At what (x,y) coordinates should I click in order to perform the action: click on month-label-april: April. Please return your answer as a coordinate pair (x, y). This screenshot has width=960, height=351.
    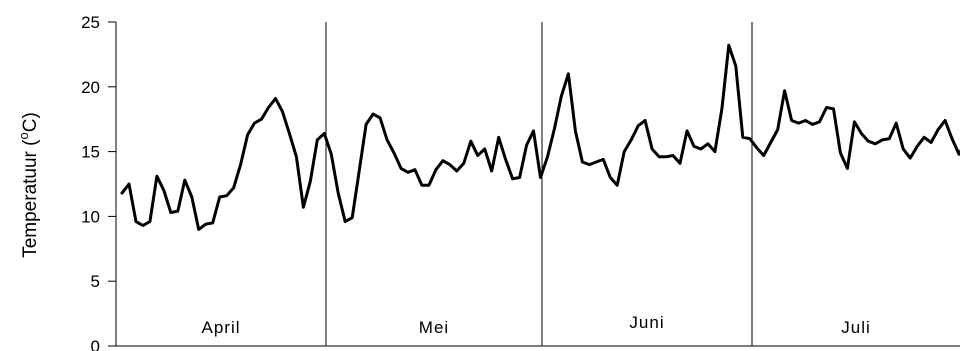
    Looking at the image, I should click on (220, 327).